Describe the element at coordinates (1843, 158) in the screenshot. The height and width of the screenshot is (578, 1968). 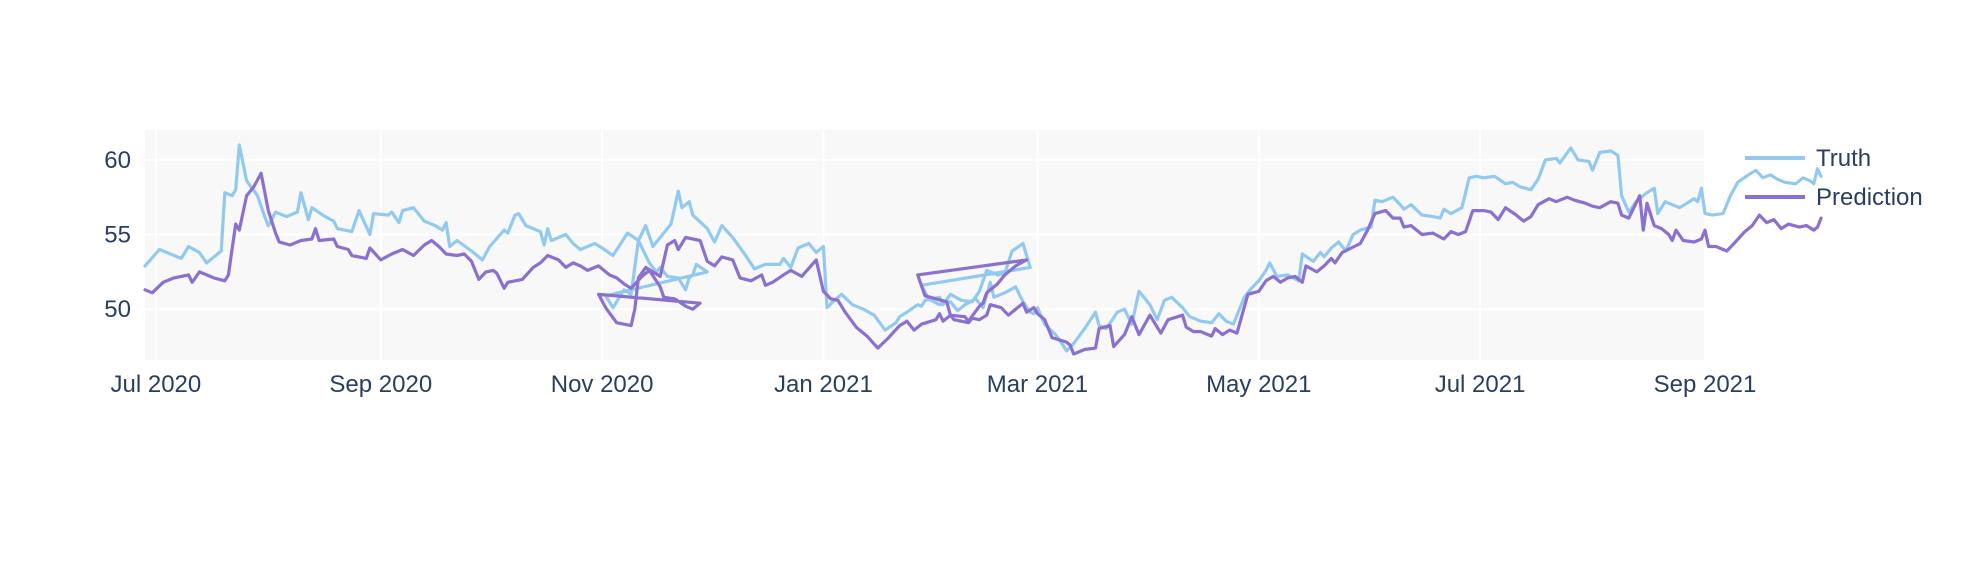
I see `legend-label: Truth` at that location.